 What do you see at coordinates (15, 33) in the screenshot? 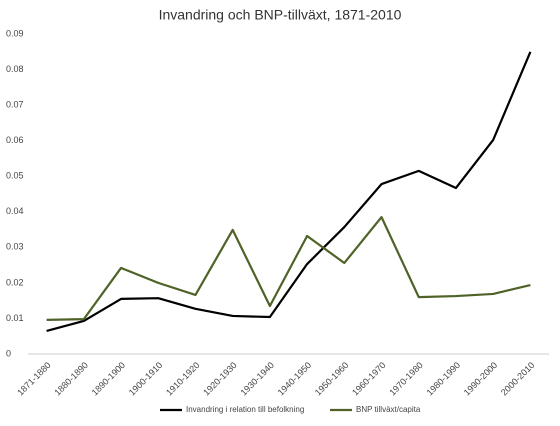
I see `y-tick-label: 0.09` at bounding box center [15, 33].